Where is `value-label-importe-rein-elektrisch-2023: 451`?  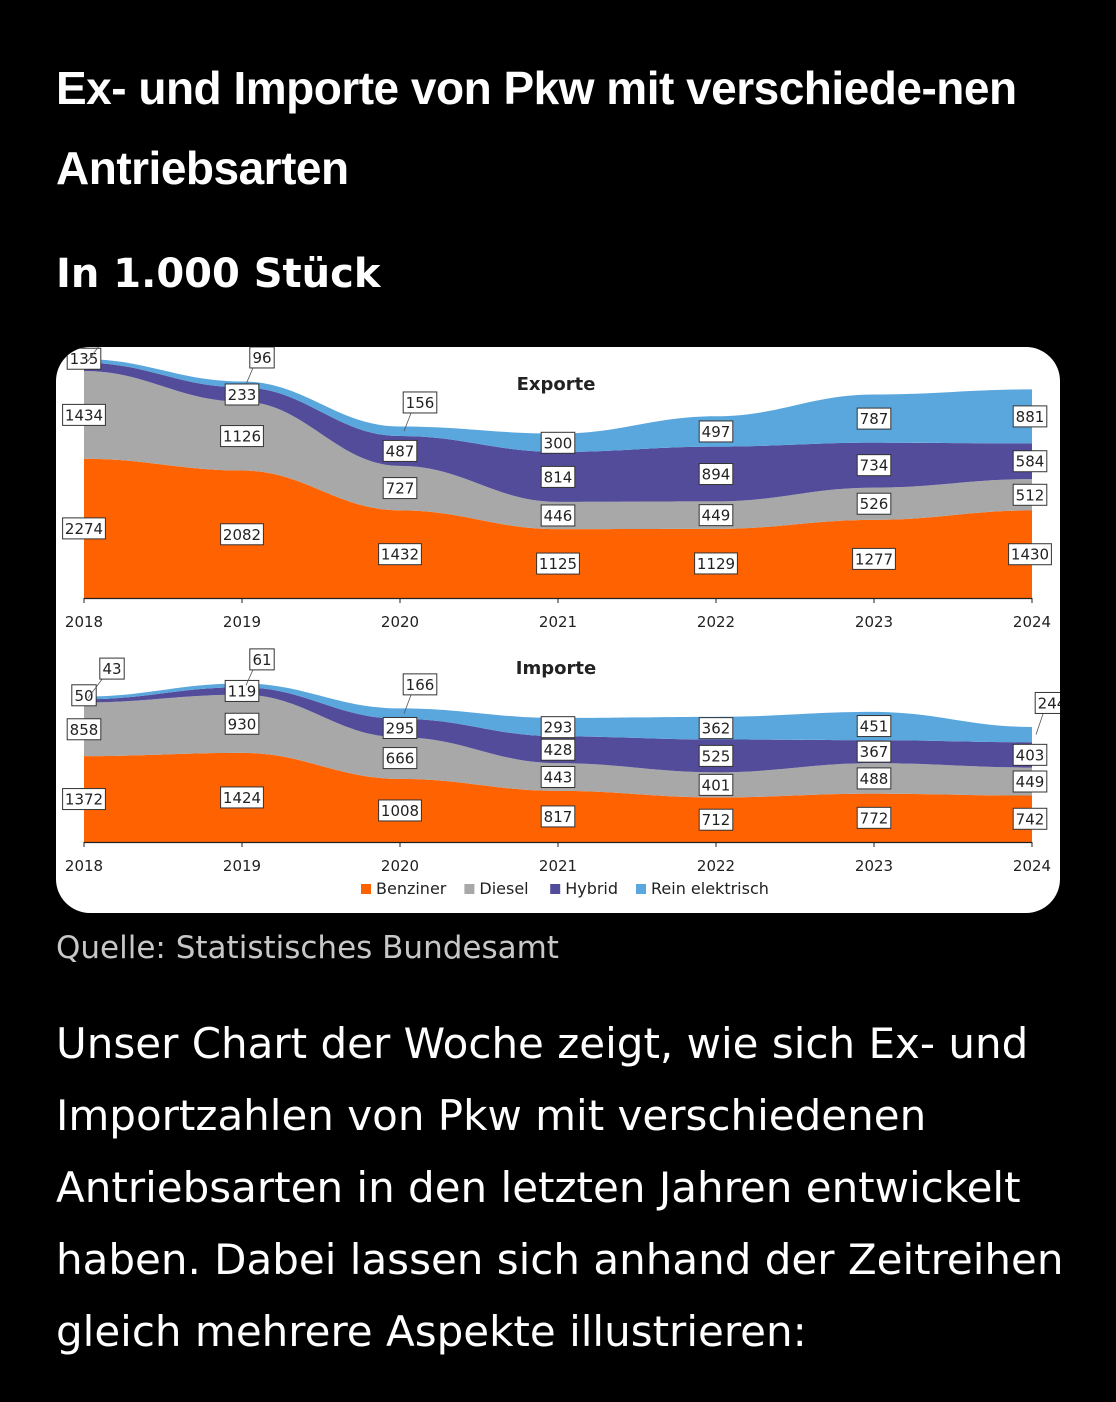
value-label-importe-rein-elektrisch-2023: 451 is located at coordinates (874, 727).